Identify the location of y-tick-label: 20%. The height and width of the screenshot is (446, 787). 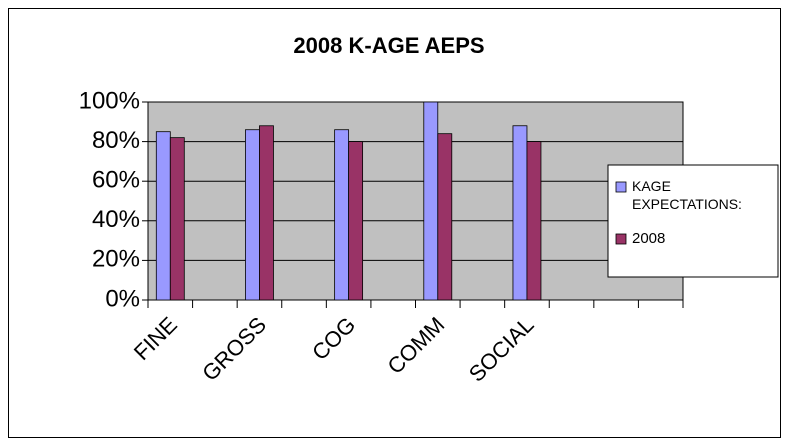
(116, 259).